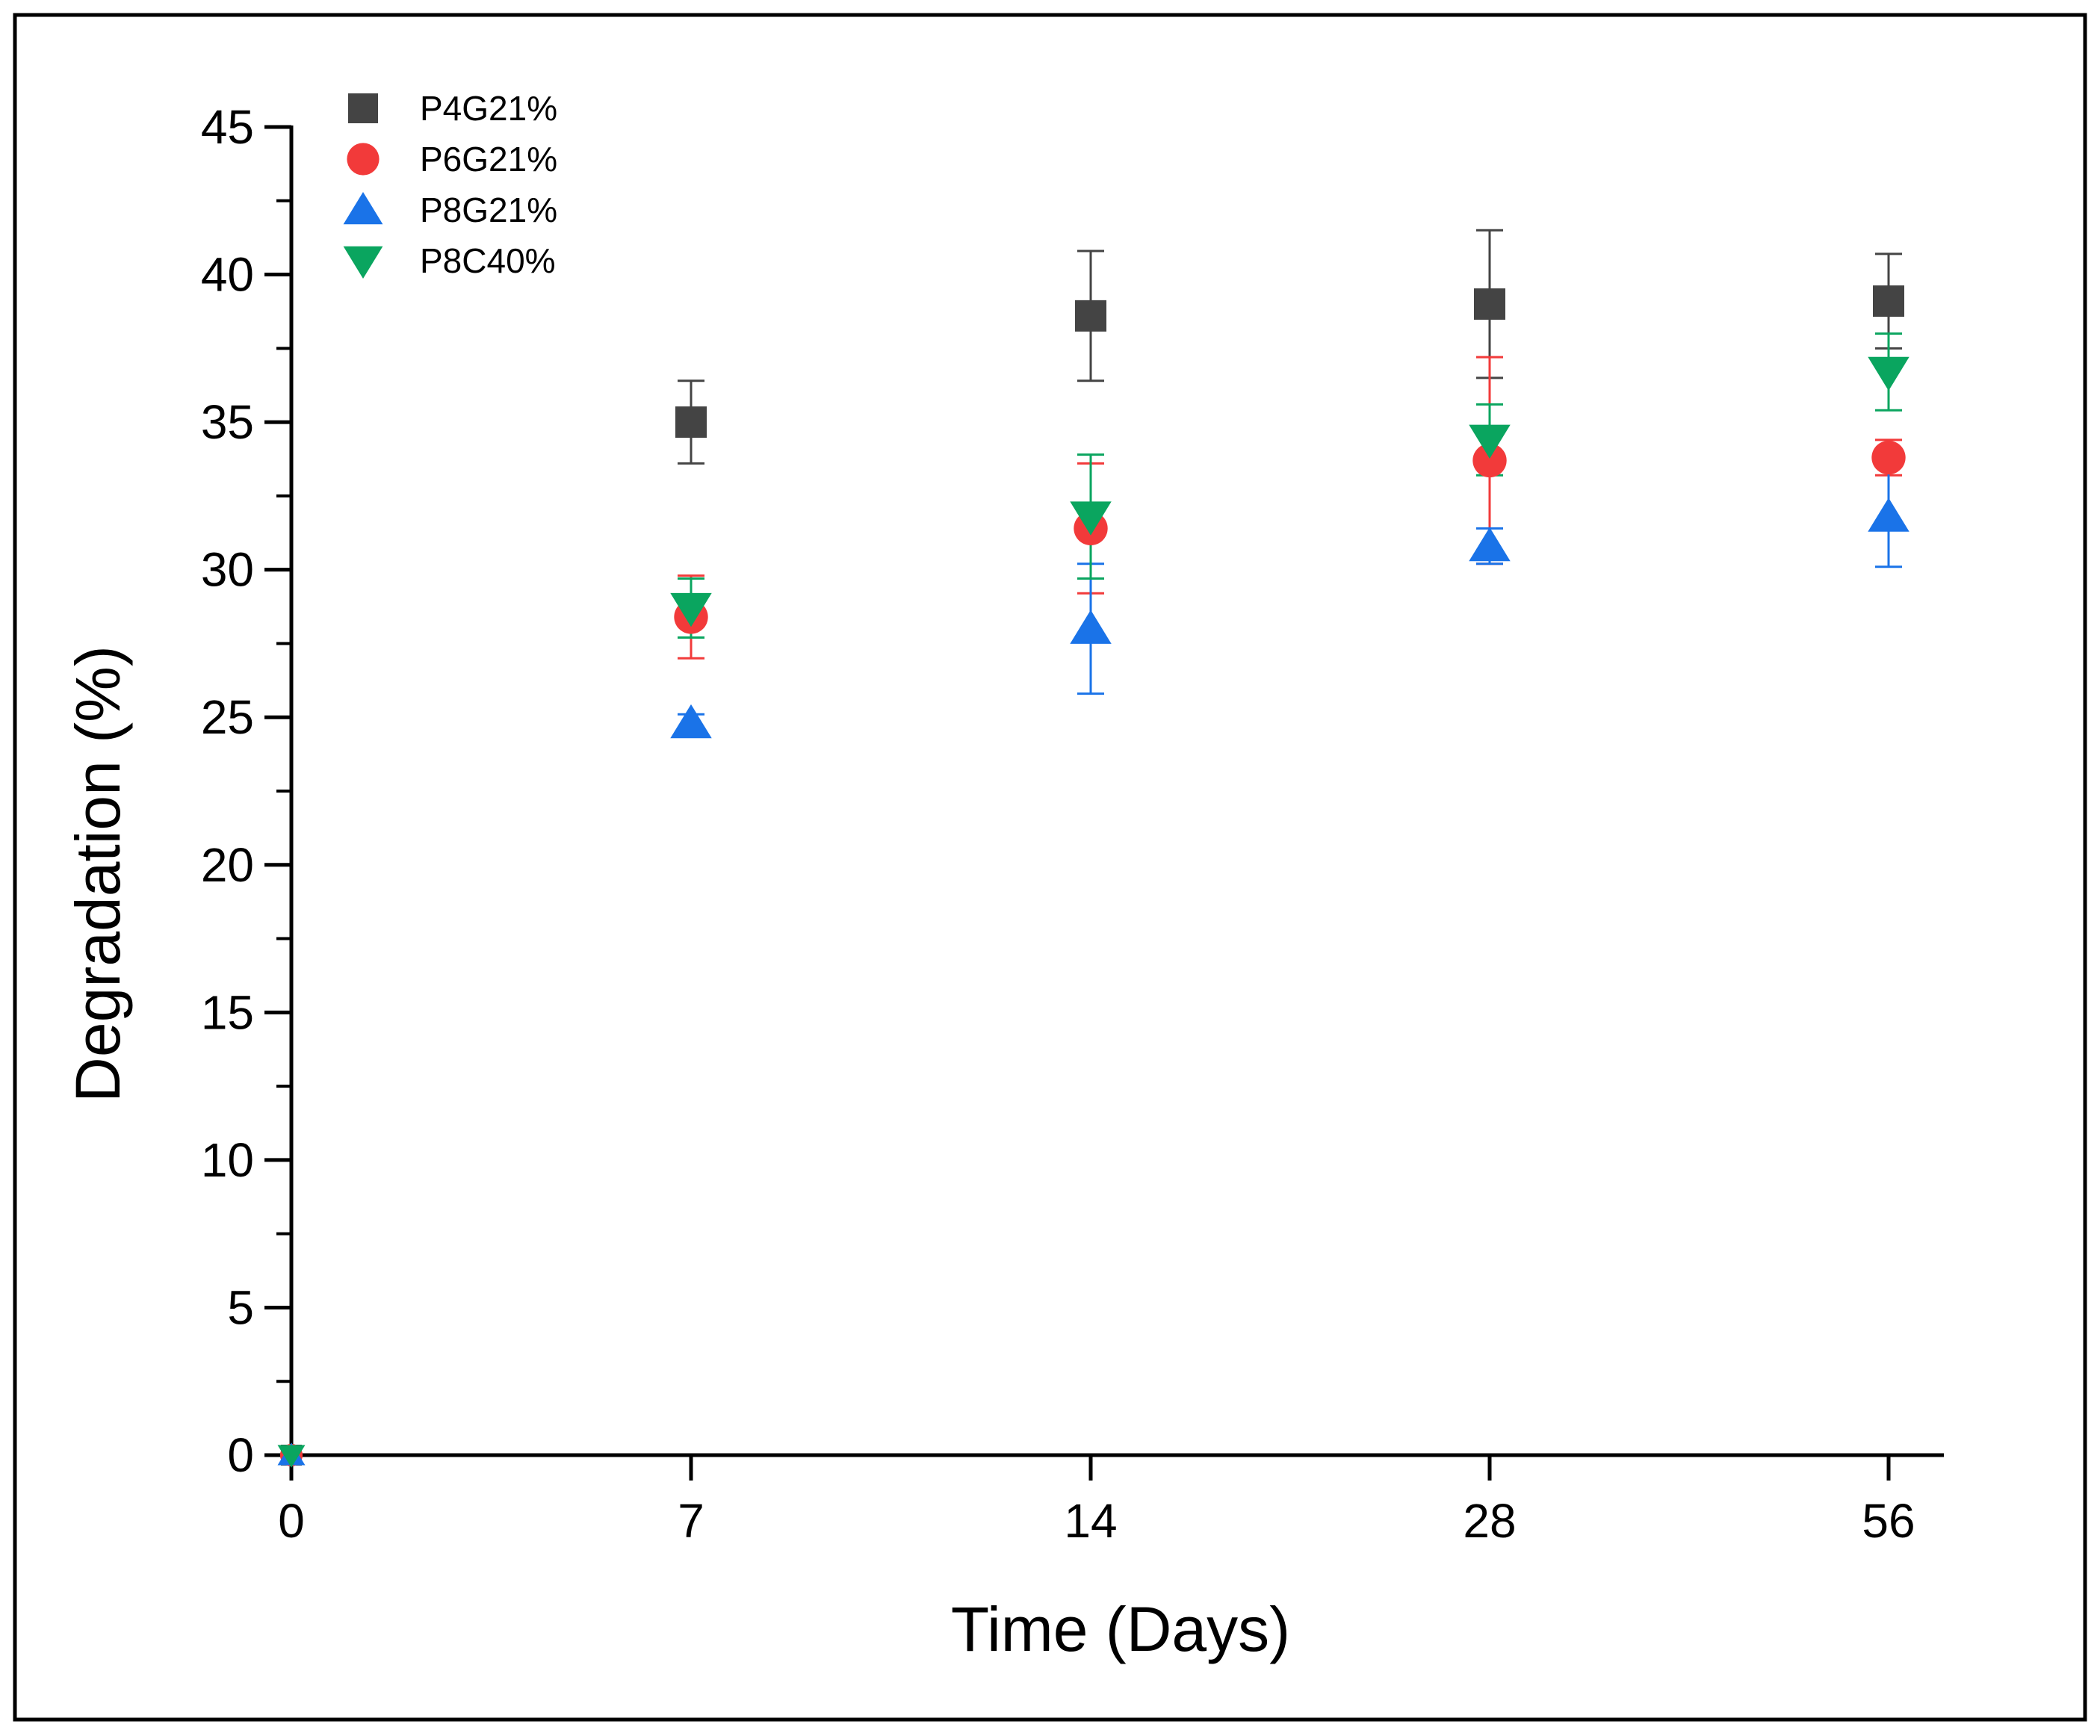  I want to click on x-tick-label: 7, so click(691, 1521).